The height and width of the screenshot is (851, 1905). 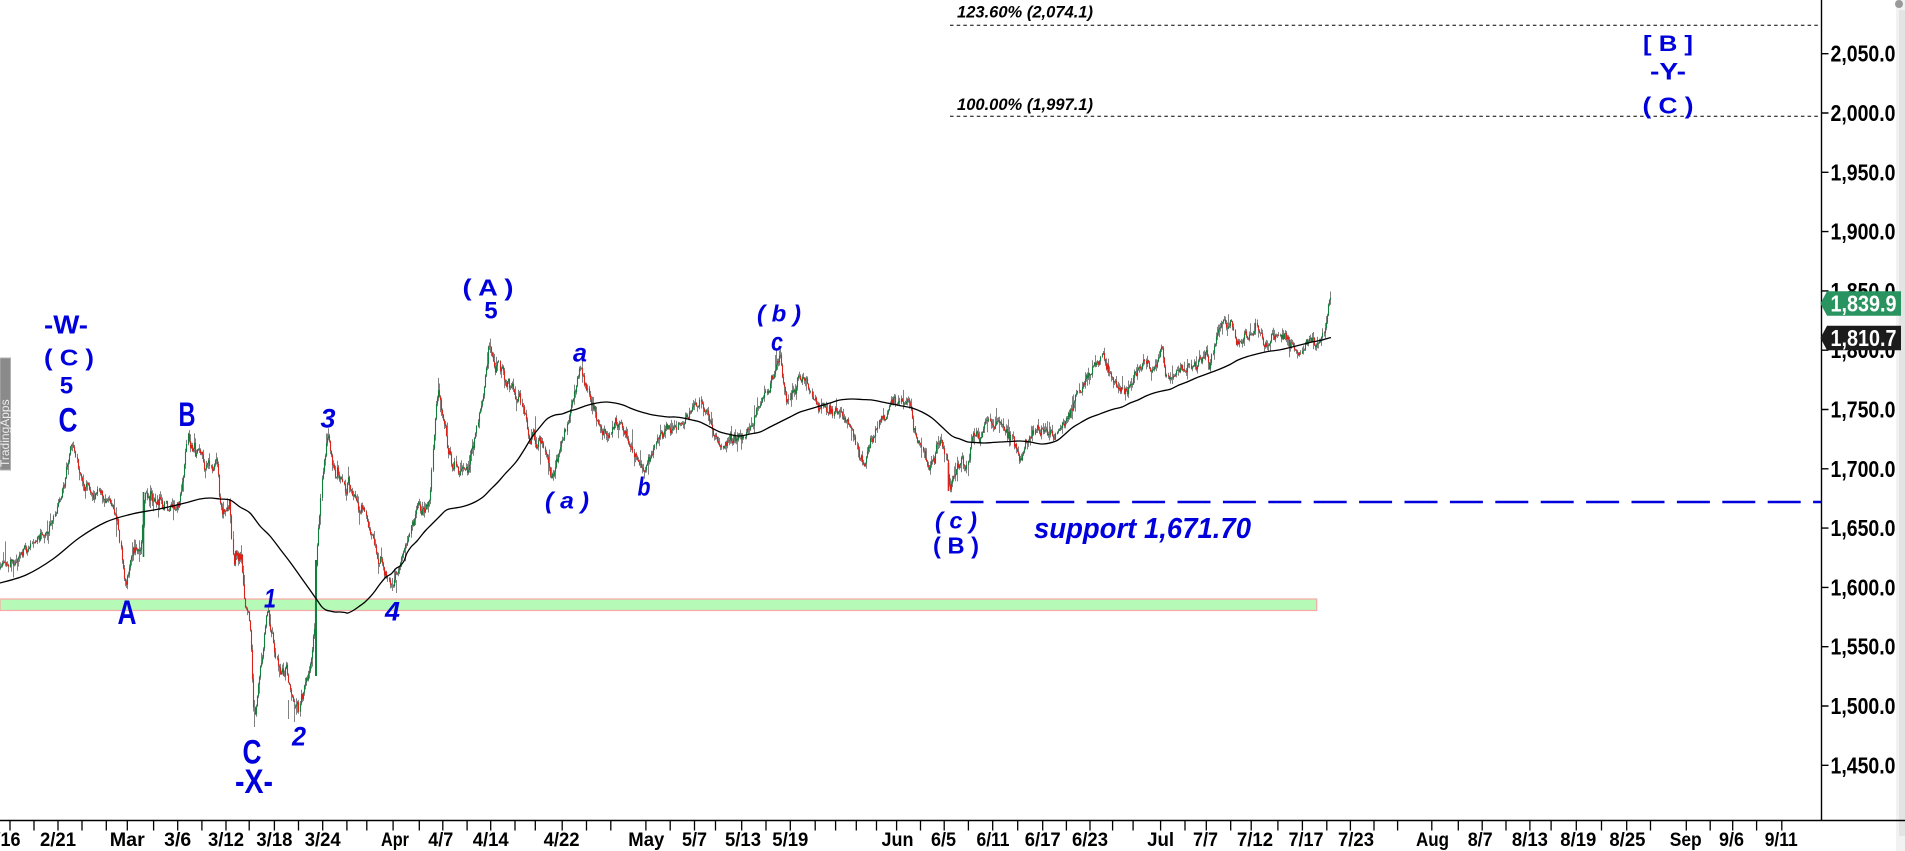 I want to click on svg-text: -Y-, so click(x=1668, y=72).